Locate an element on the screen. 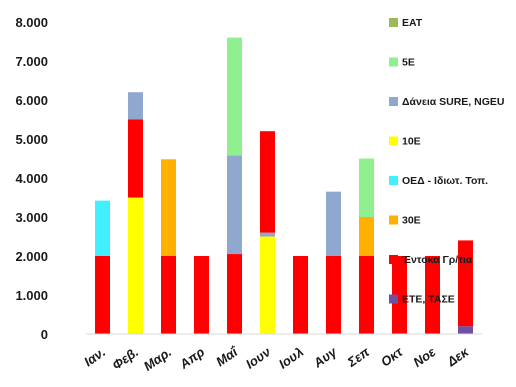 This screenshot has height=387, width=516. x-tick-label: Δεκ is located at coordinates (458, 357).